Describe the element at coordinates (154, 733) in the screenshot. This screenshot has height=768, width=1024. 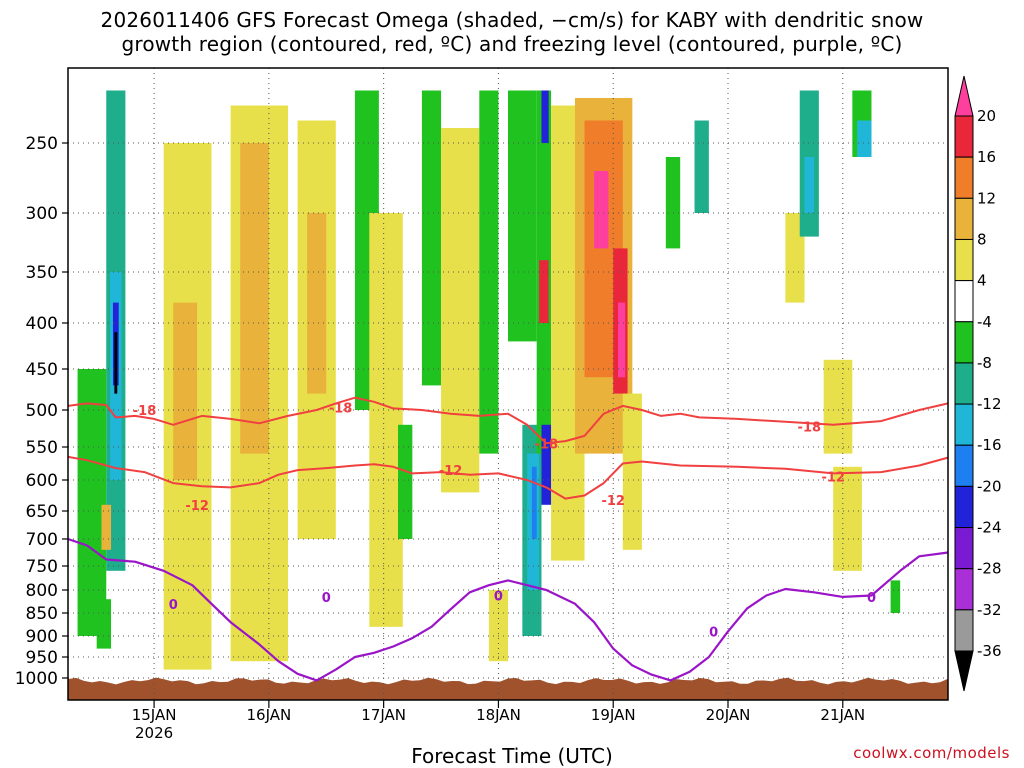
I see `x-tick-sublabel-15JAN: 2026` at that location.